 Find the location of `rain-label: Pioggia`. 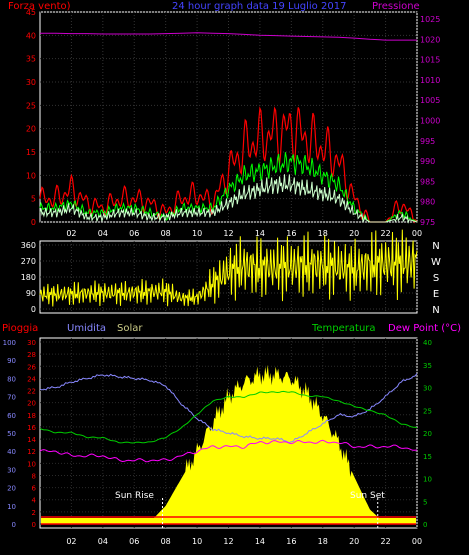

rain-label: Pioggia is located at coordinates (20, 328).